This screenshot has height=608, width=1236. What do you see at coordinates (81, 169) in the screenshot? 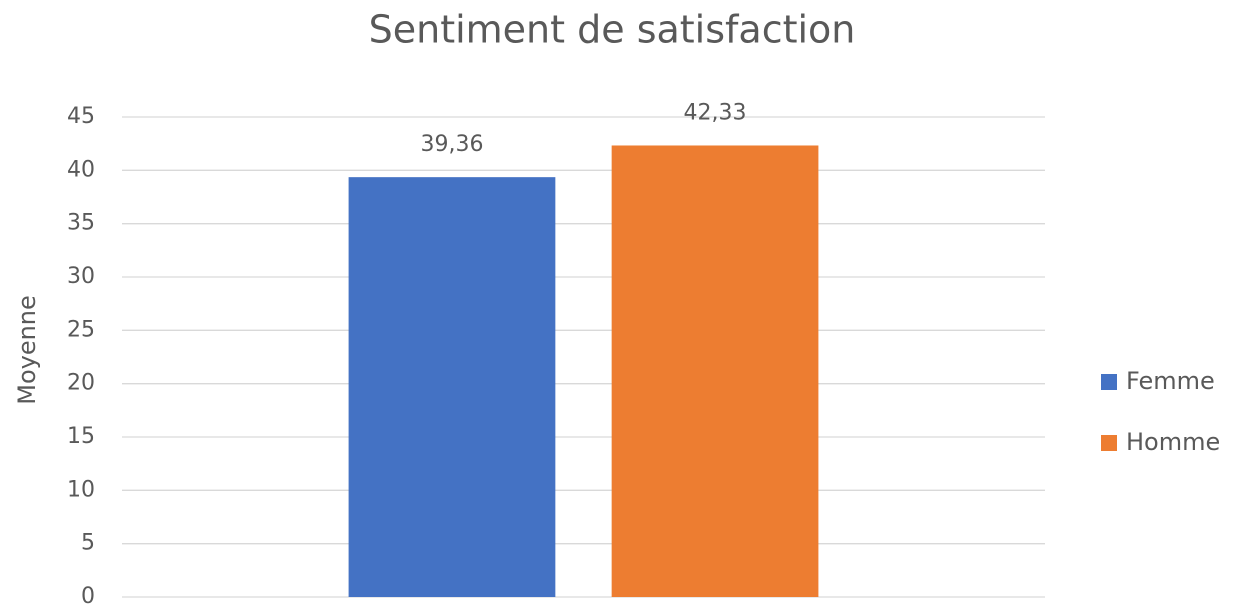
I see `y-tick-label: 40` at bounding box center [81, 169].